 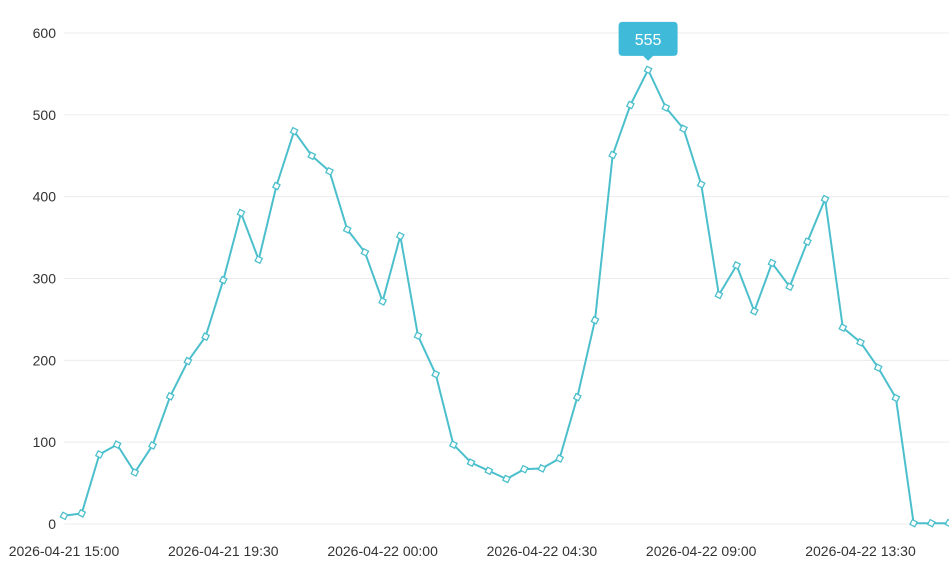 I want to click on tooltip: 555, so click(x=648, y=41).